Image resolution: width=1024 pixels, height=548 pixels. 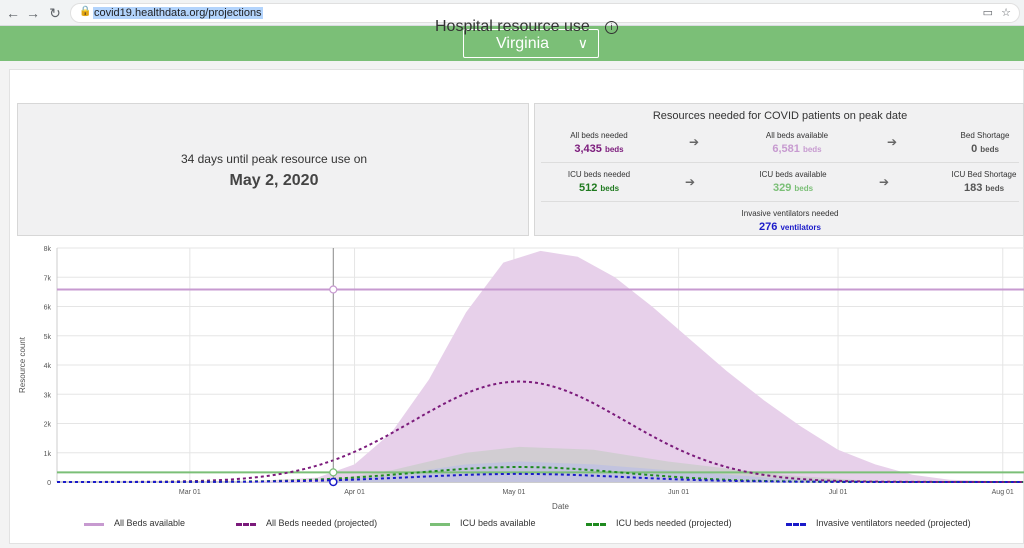 I want to click on x-tick-label: Jun 01, so click(x=678, y=492).